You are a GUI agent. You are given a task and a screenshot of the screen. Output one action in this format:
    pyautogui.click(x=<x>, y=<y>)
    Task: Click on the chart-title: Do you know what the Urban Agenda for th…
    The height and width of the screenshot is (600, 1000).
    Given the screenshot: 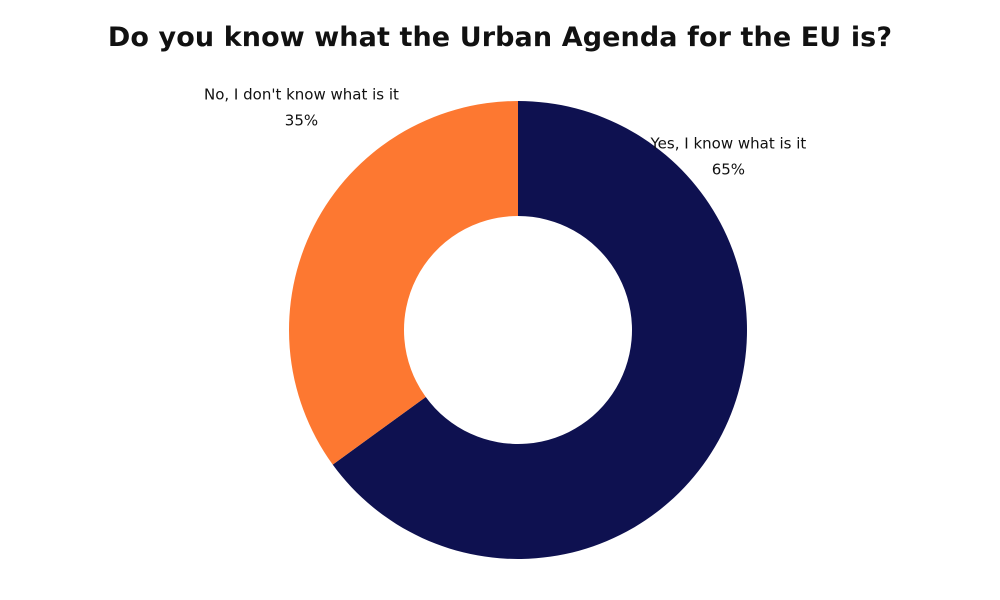 What is the action you would take?
    pyautogui.click(x=500, y=37)
    